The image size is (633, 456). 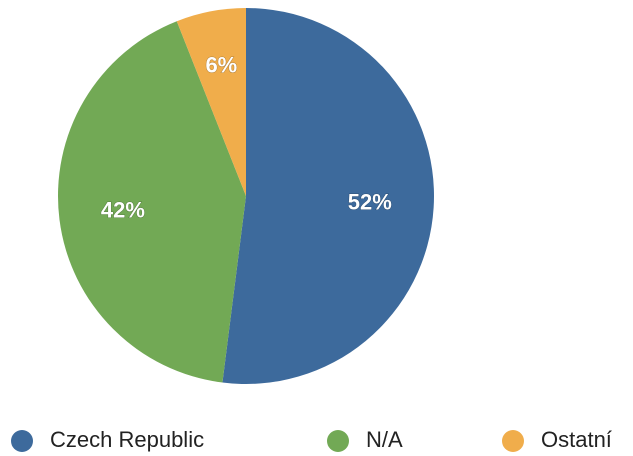 I want to click on slice-label: 42%, so click(x=123, y=209).